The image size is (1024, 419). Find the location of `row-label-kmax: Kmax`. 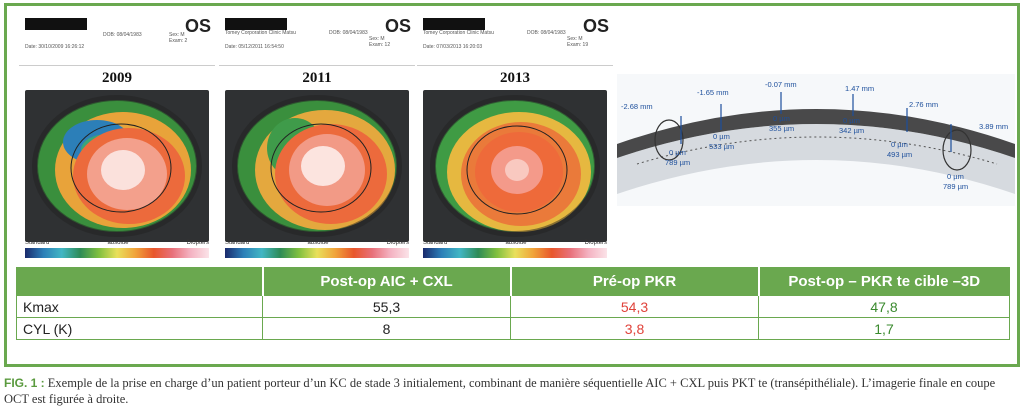

row-label-kmax: Kmax is located at coordinates (139, 306).